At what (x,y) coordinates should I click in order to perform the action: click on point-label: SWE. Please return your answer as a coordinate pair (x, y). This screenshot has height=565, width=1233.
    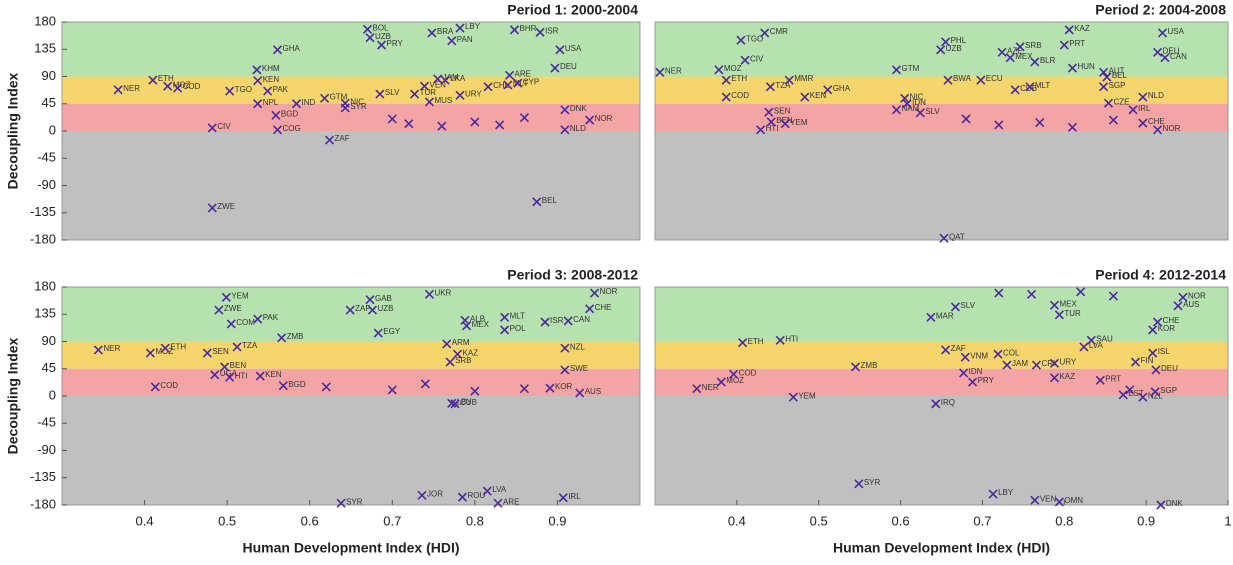
    Looking at the image, I should click on (579, 368).